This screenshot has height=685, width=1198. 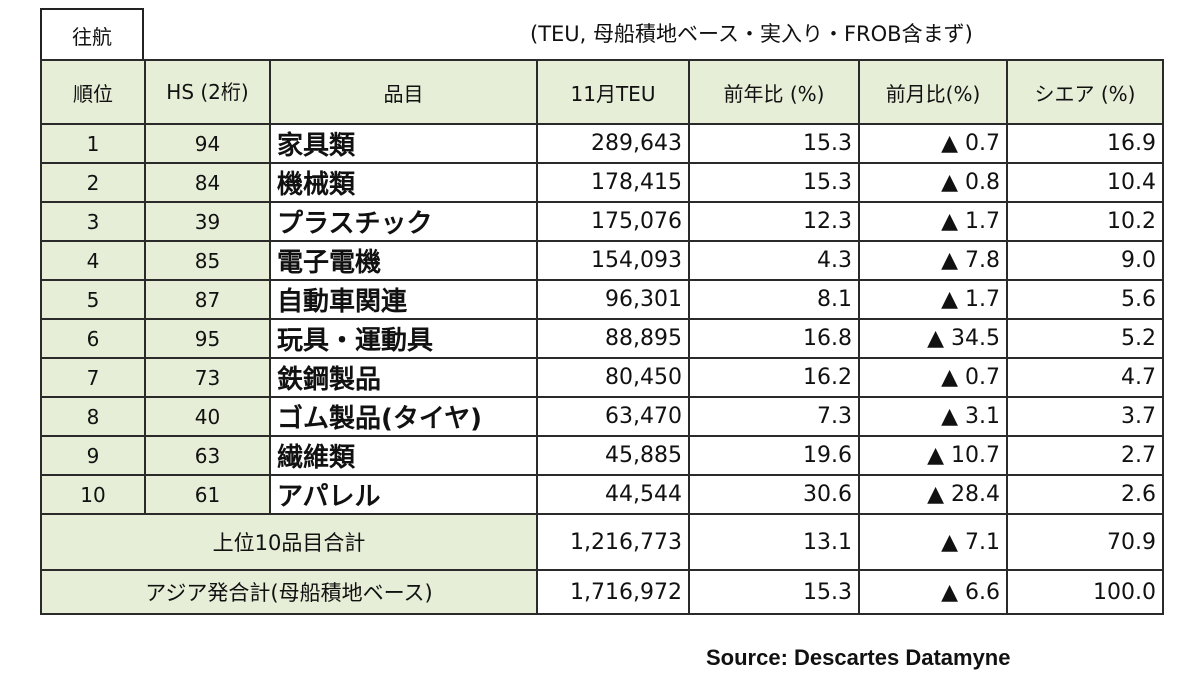 I want to click on asia-total-teu: 1,716,972, so click(x=613, y=592).